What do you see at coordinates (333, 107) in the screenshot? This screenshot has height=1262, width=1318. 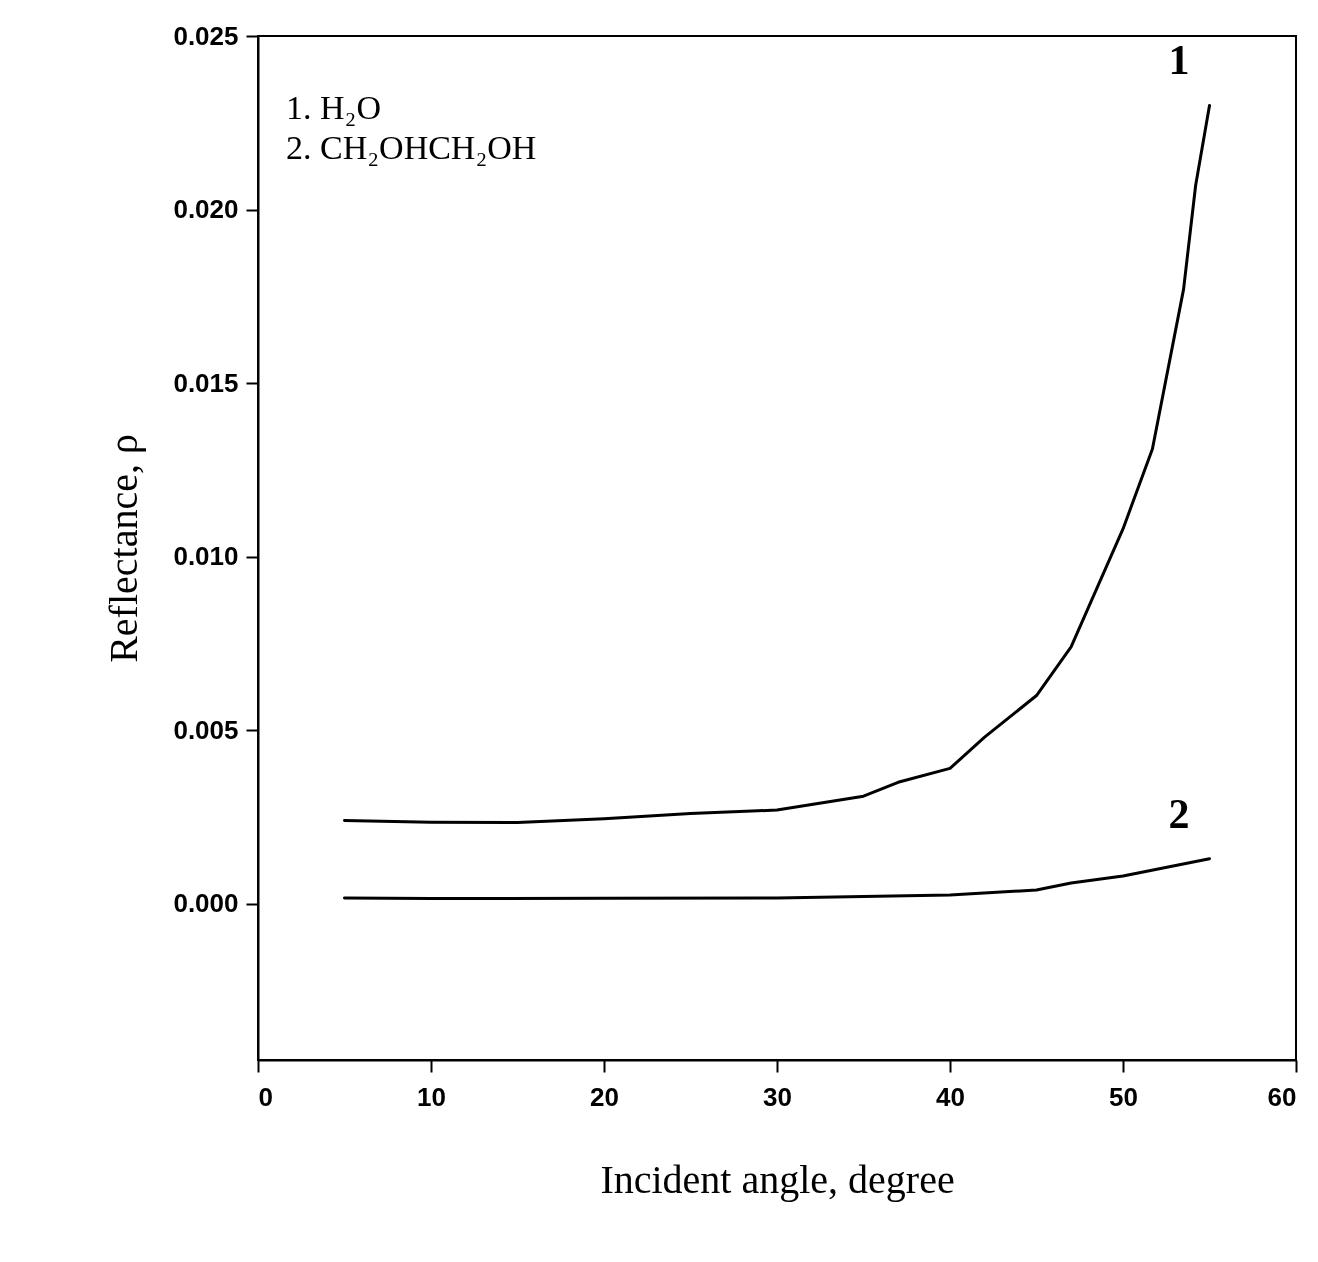 I see `annotation: 1. H₂O` at bounding box center [333, 107].